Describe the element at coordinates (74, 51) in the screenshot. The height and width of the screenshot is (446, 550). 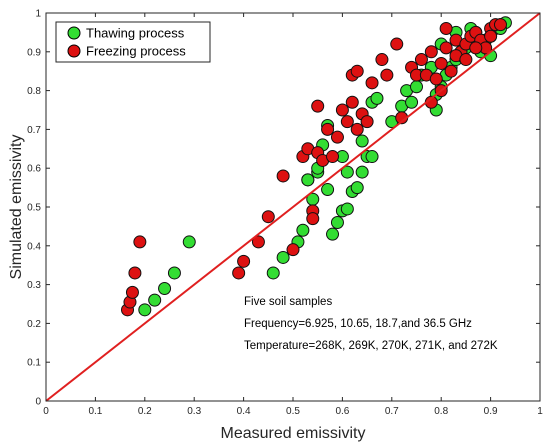
I see `legend-marker-freezing` at that location.